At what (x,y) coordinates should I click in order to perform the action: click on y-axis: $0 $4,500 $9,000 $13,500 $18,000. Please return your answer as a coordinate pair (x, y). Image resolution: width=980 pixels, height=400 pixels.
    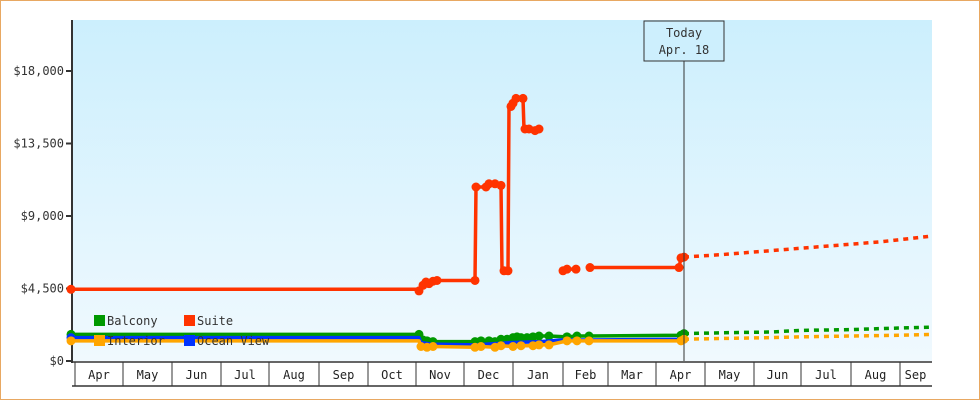
    Looking at the image, I should click on (43, 194).